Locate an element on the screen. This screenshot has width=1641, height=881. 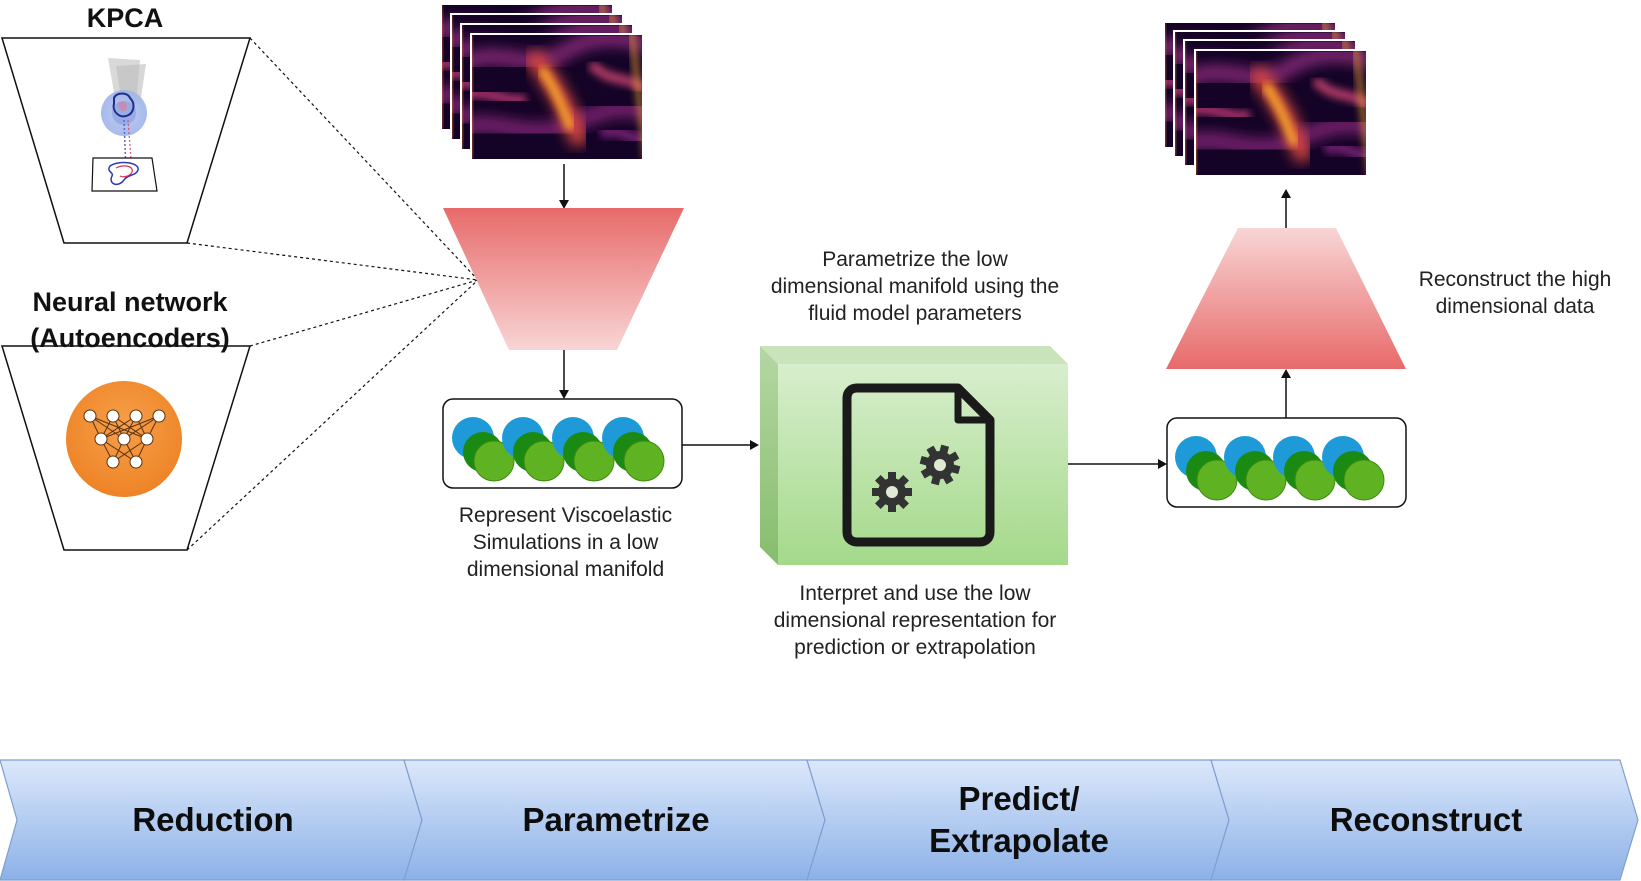
represent-caption-line1: Represent Viscoelastic is located at coordinates (565, 515).